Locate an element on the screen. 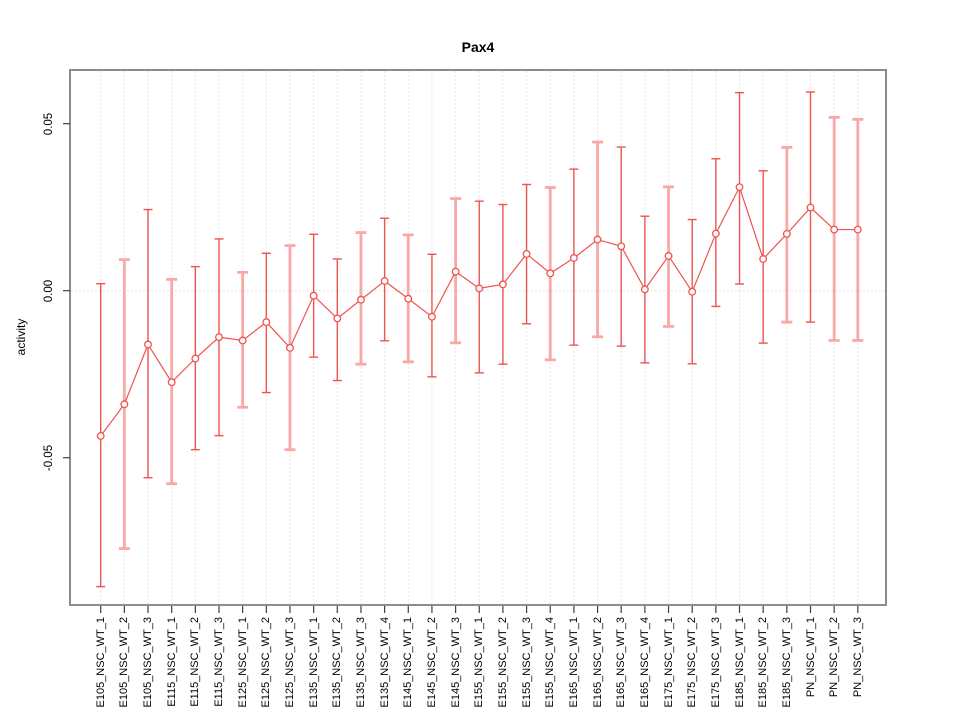 The height and width of the screenshot is (720, 960). y-tick-label: 0.00 is located at coordinates (49, 290).